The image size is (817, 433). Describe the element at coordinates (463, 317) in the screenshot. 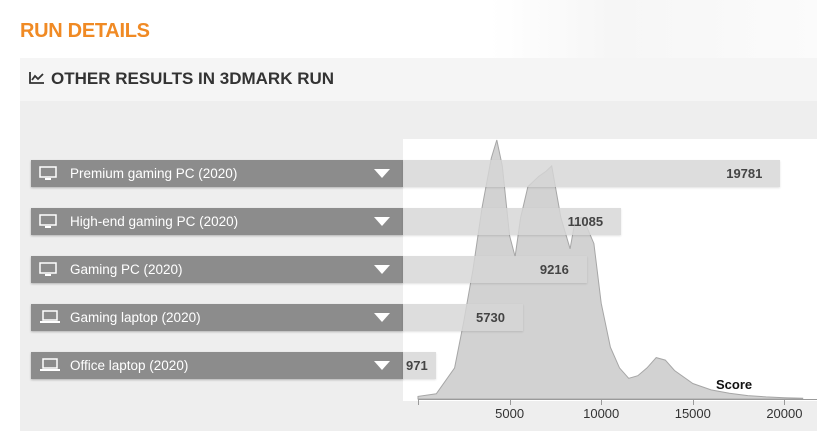

I see `score-bar: 5730` at that location.